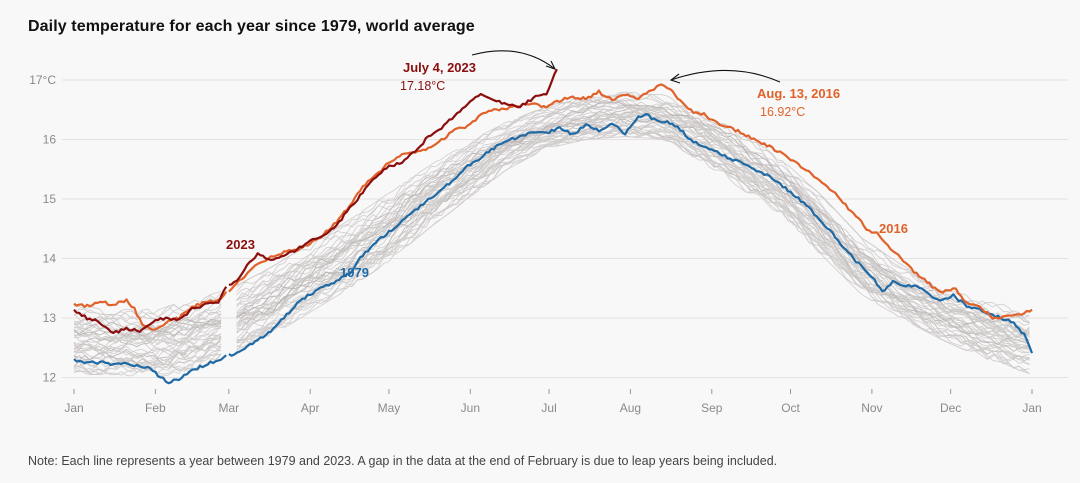 This screenshot has height=483, width=1080. What do you see at coordinates (155, 408) in the screenshot?
I see `x-tick-label: Feb` at bounding box center [155, 408].